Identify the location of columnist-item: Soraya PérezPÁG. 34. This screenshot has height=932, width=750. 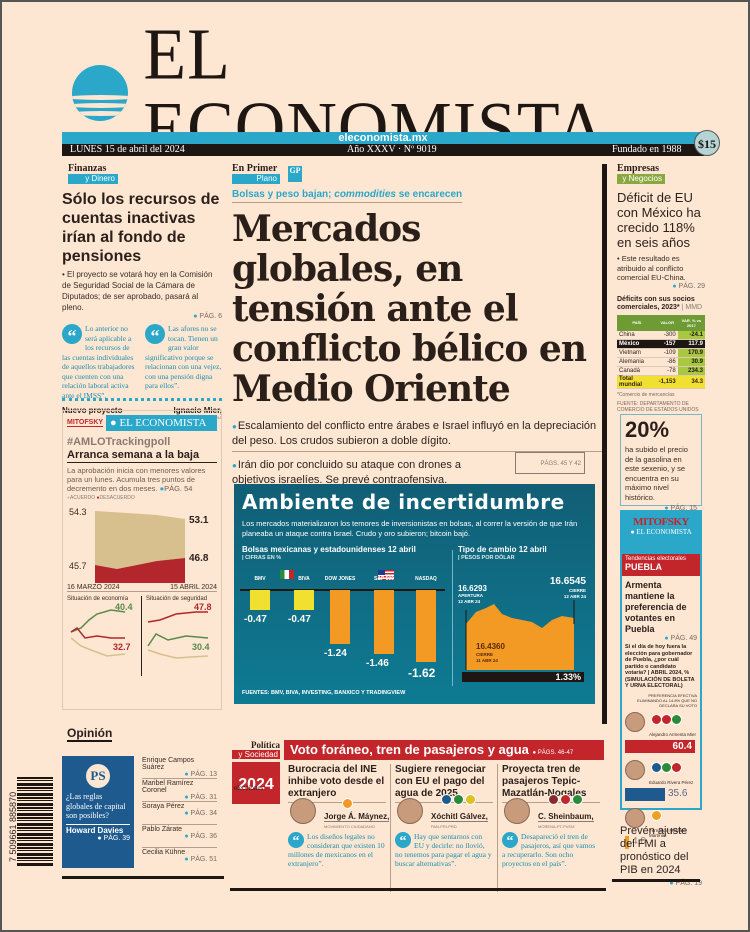
(179, 813).